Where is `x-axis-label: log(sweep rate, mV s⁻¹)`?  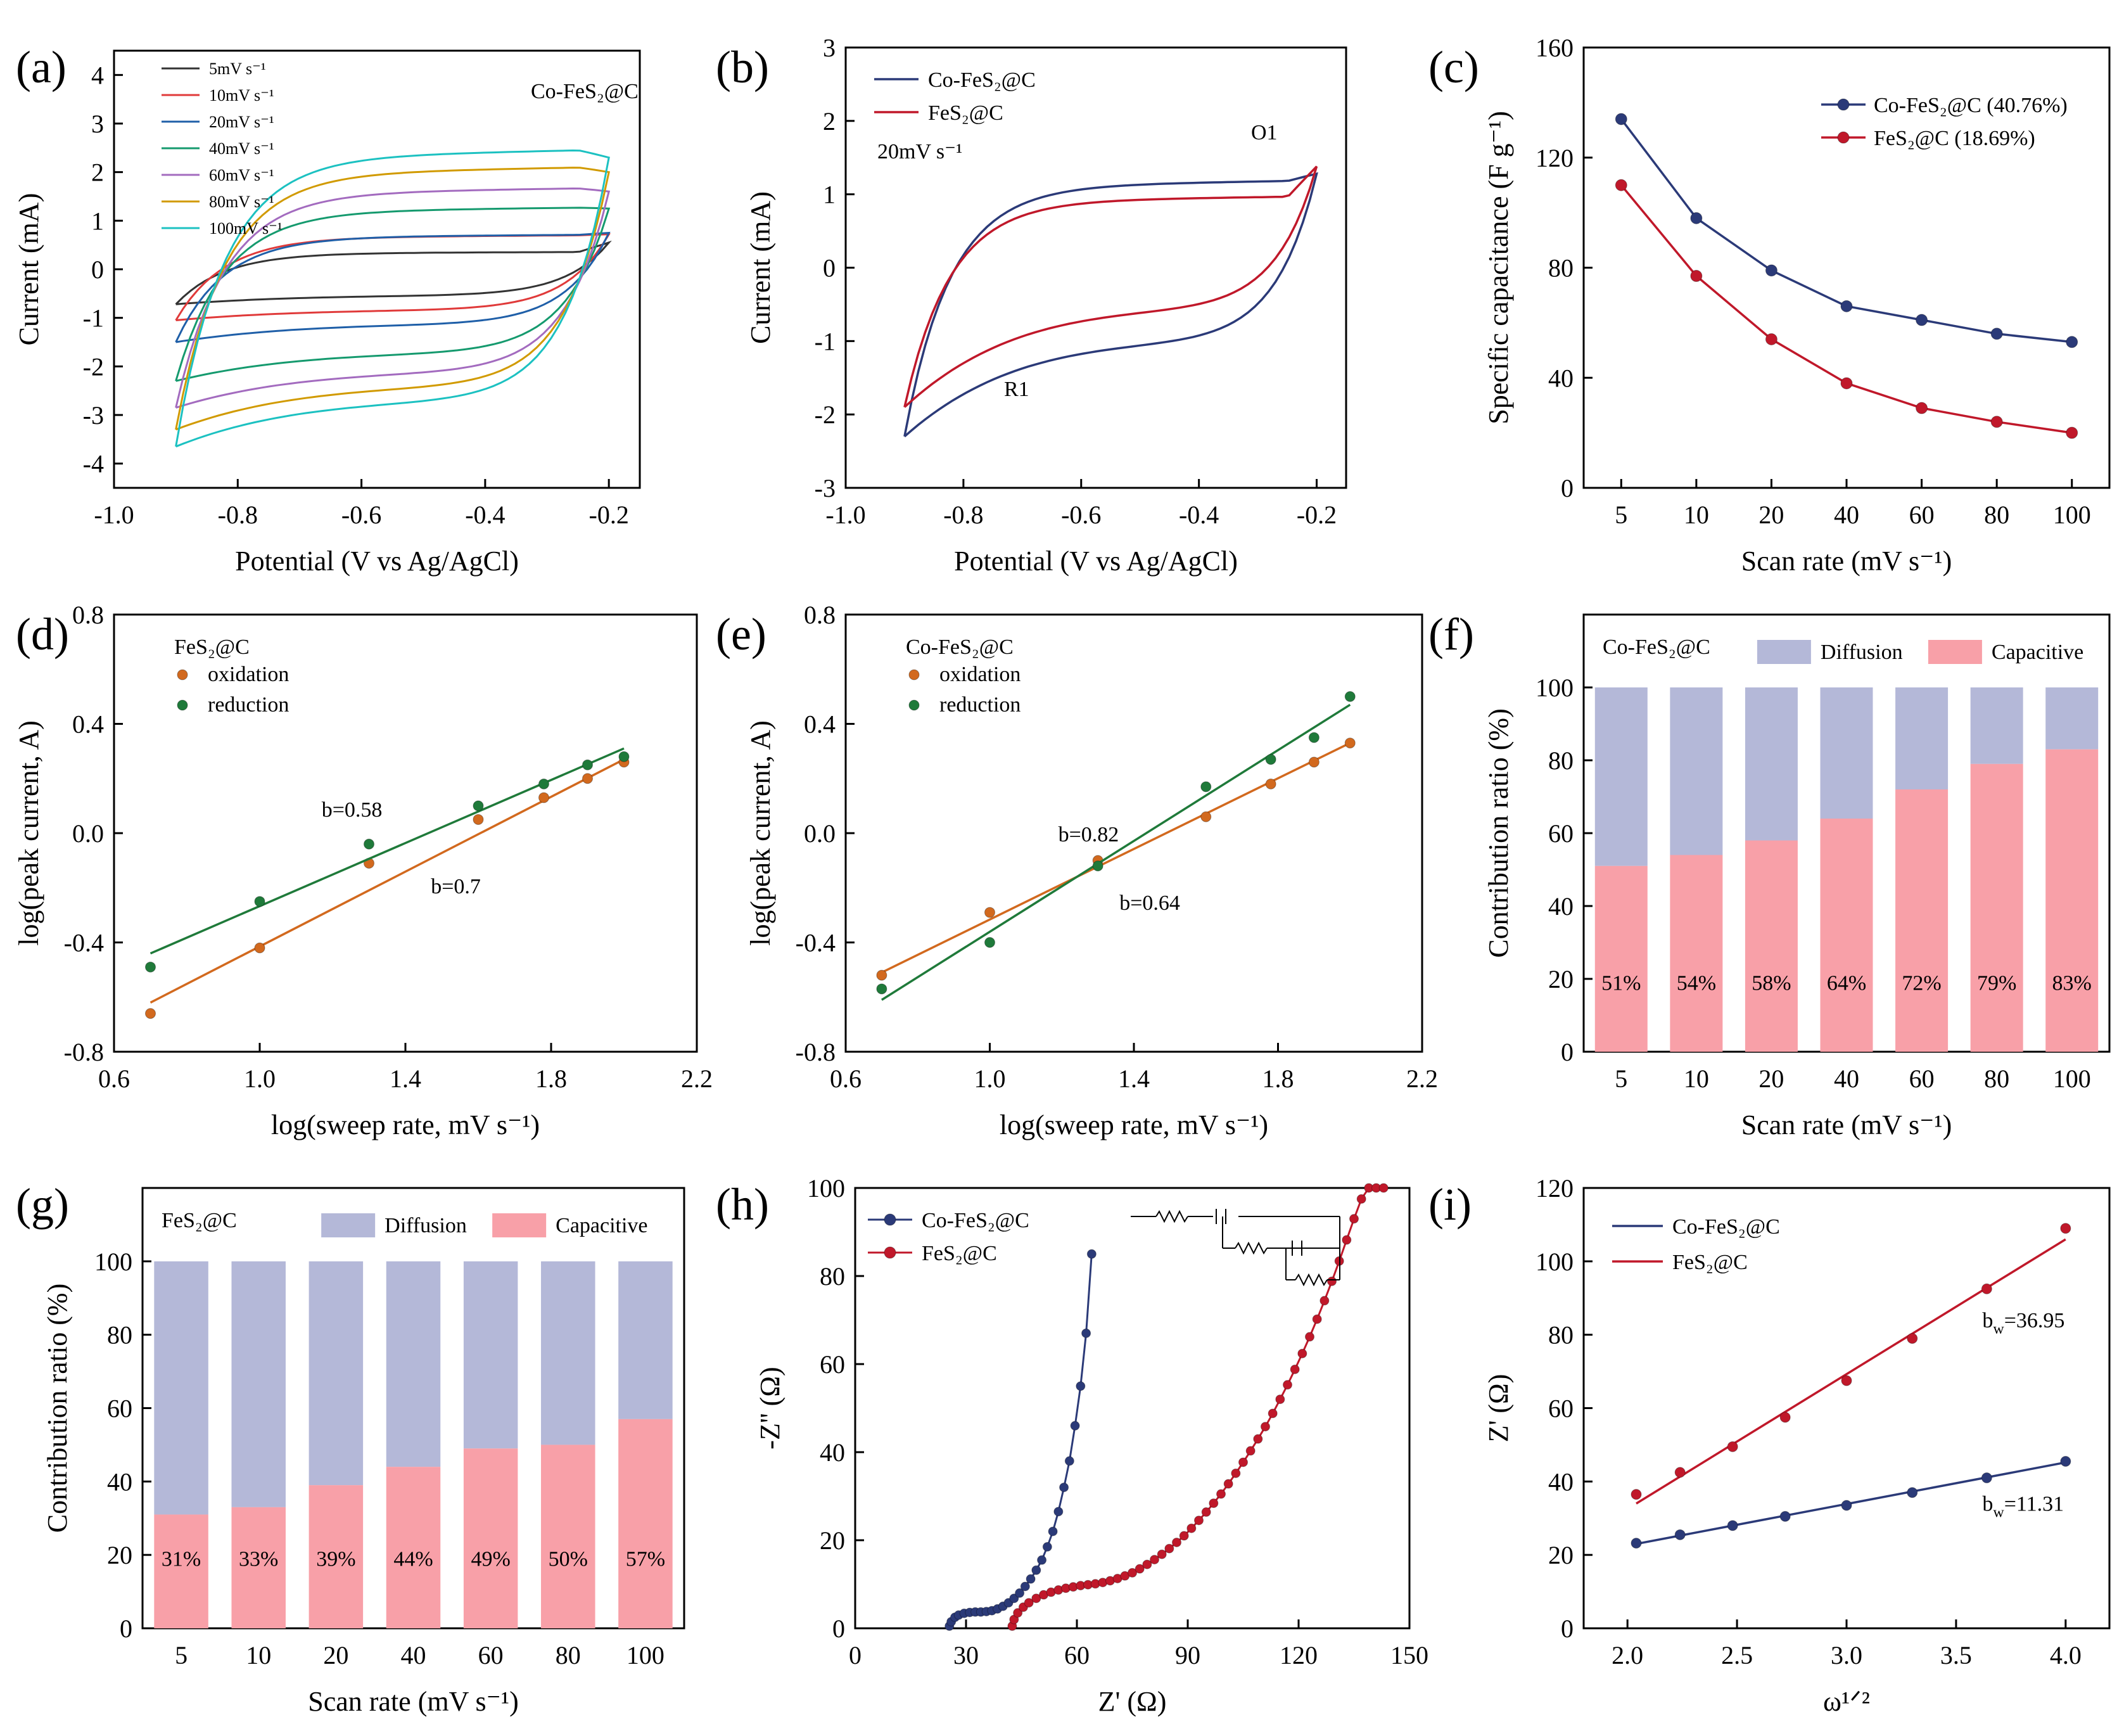
x-axis-label: log(sweep rate, mV s⁻¹) is located at coordinates (405, 1124).